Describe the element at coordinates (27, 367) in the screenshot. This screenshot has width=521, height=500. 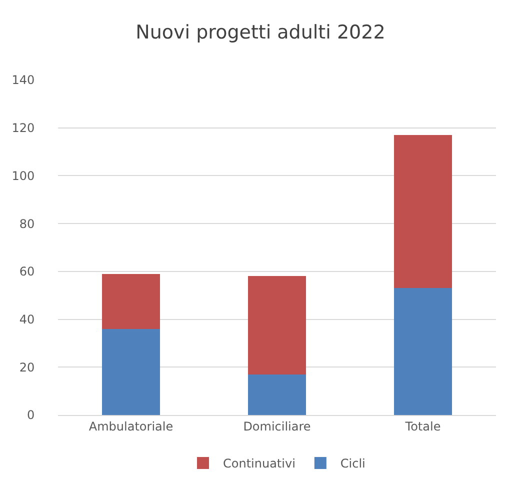
I see `y-tick-label: 20` at that location.